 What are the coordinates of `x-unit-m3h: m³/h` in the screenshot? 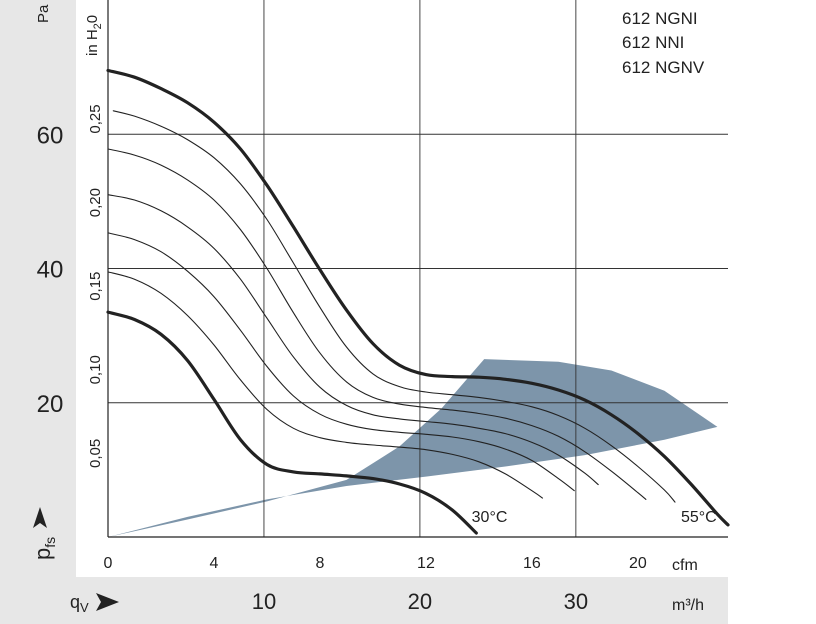 It's located at (688, 605).